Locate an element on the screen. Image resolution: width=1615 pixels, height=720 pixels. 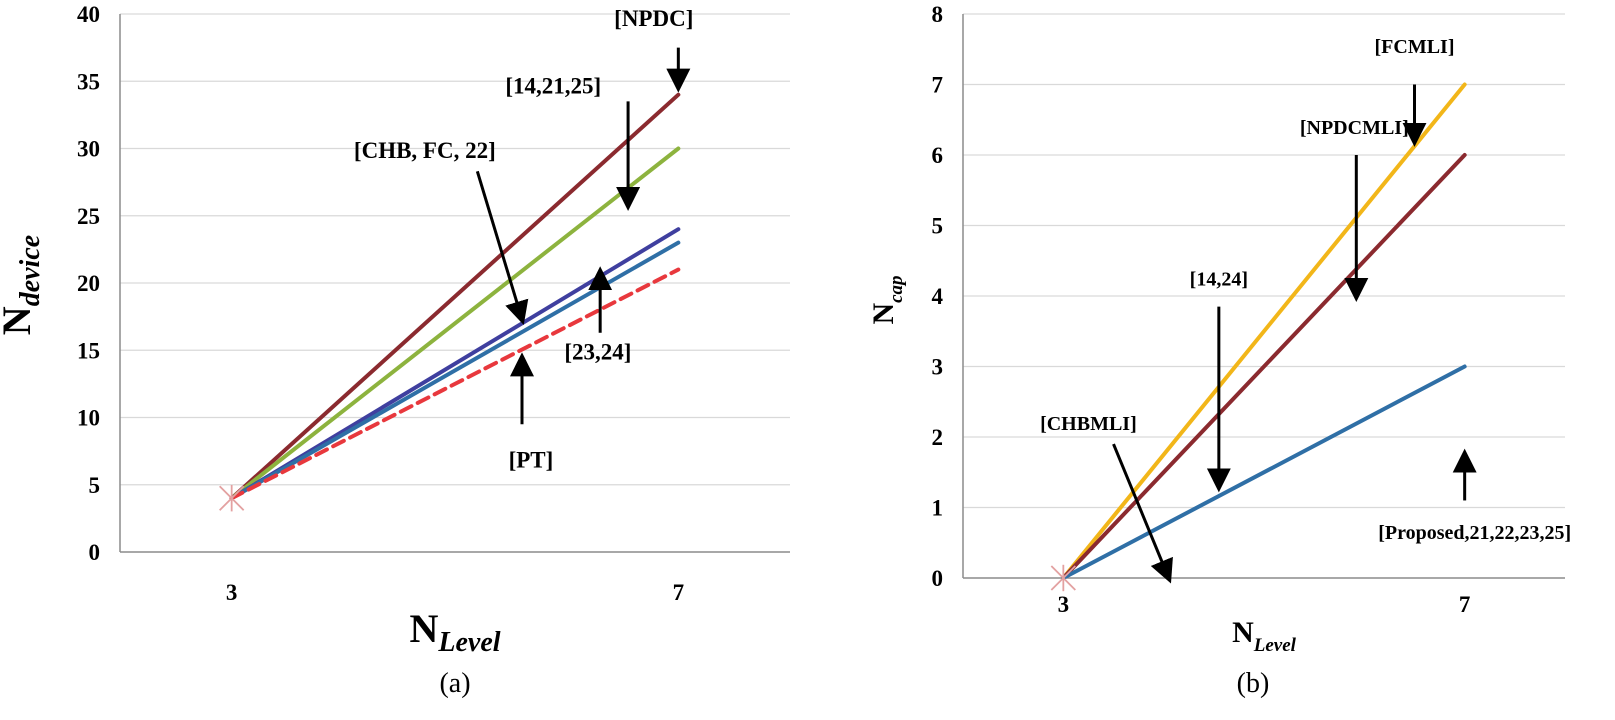
y-tick-label: 30 is located at coordinates (88, 149).